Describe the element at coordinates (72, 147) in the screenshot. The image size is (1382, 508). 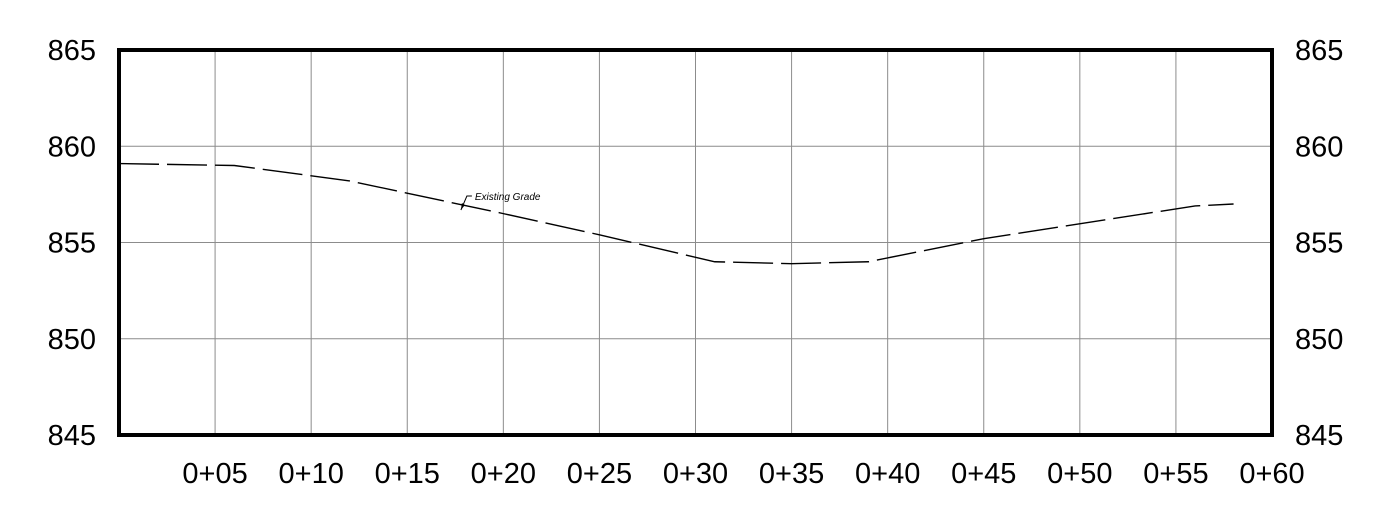
I see `y-tick-label-left: 860` at that location.